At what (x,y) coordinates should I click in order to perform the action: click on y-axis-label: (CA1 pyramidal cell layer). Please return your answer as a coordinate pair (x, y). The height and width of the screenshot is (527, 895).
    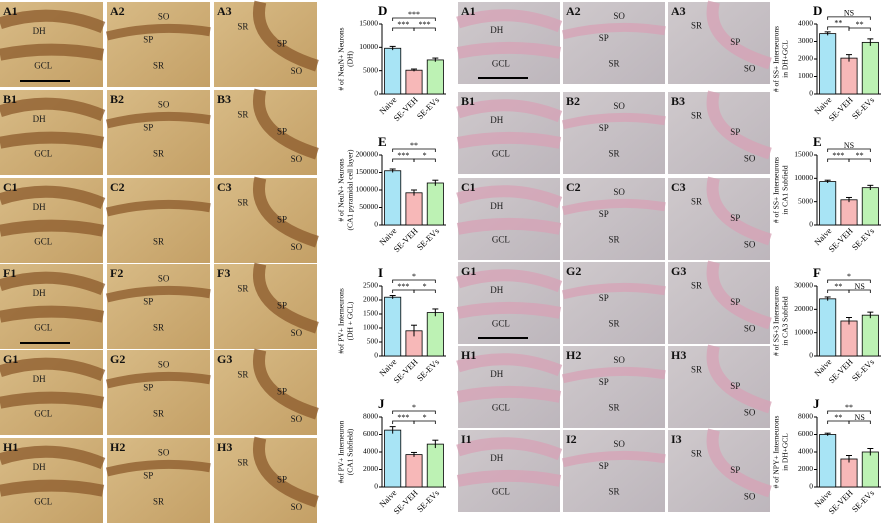
    Looking at the image, I should click on (350, 190).